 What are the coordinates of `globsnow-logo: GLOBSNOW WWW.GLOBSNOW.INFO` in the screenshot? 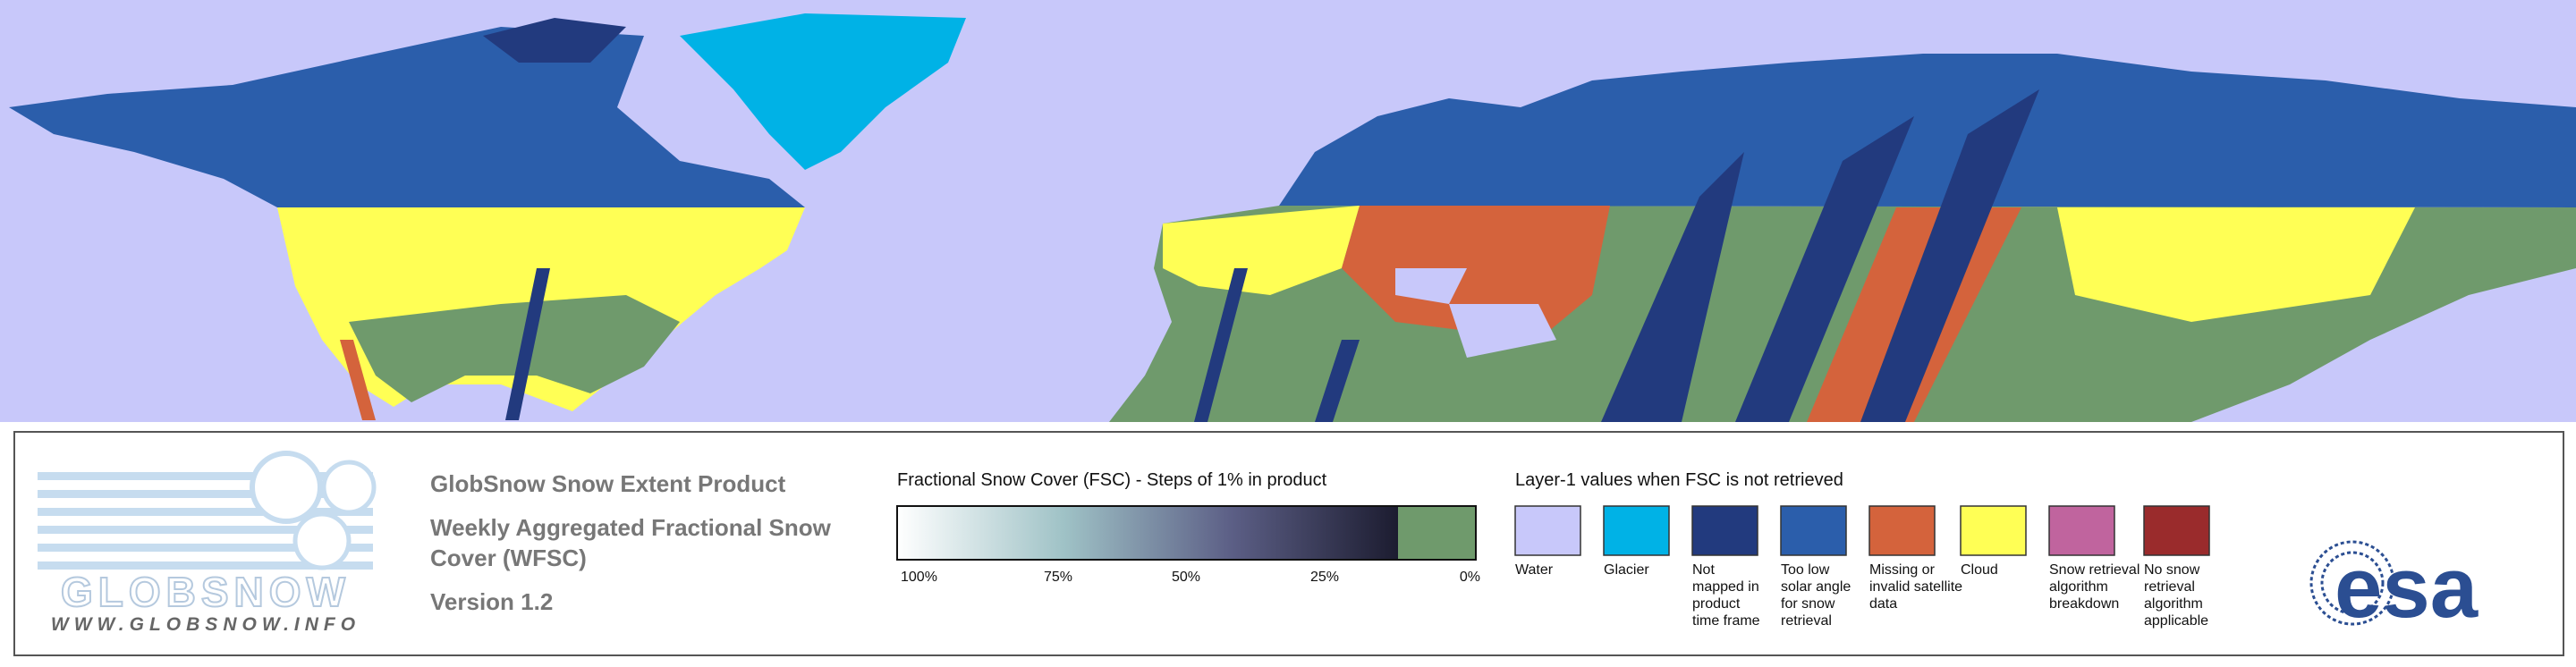 It's located at (207, 543).